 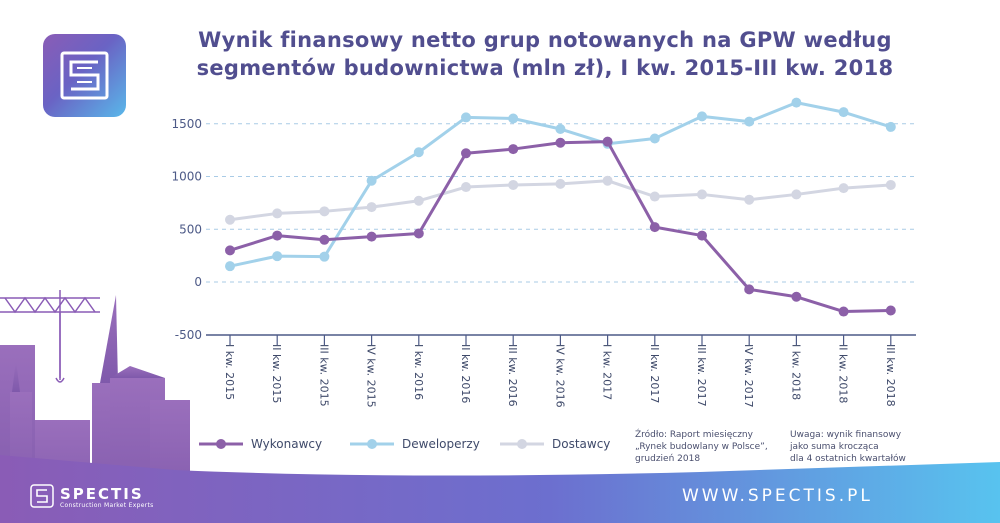 What do you see at coordinates (701, 447) in the screenshot?
I see `source-line: „Rynek budowlany w Polsce”,` at bounding box center [701, 447].